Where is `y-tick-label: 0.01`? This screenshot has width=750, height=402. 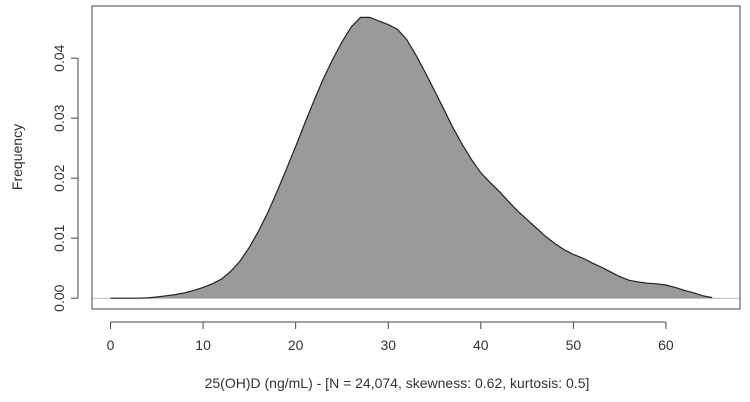 y-tick-label: 0.01 is located at coordinates (59, 237).